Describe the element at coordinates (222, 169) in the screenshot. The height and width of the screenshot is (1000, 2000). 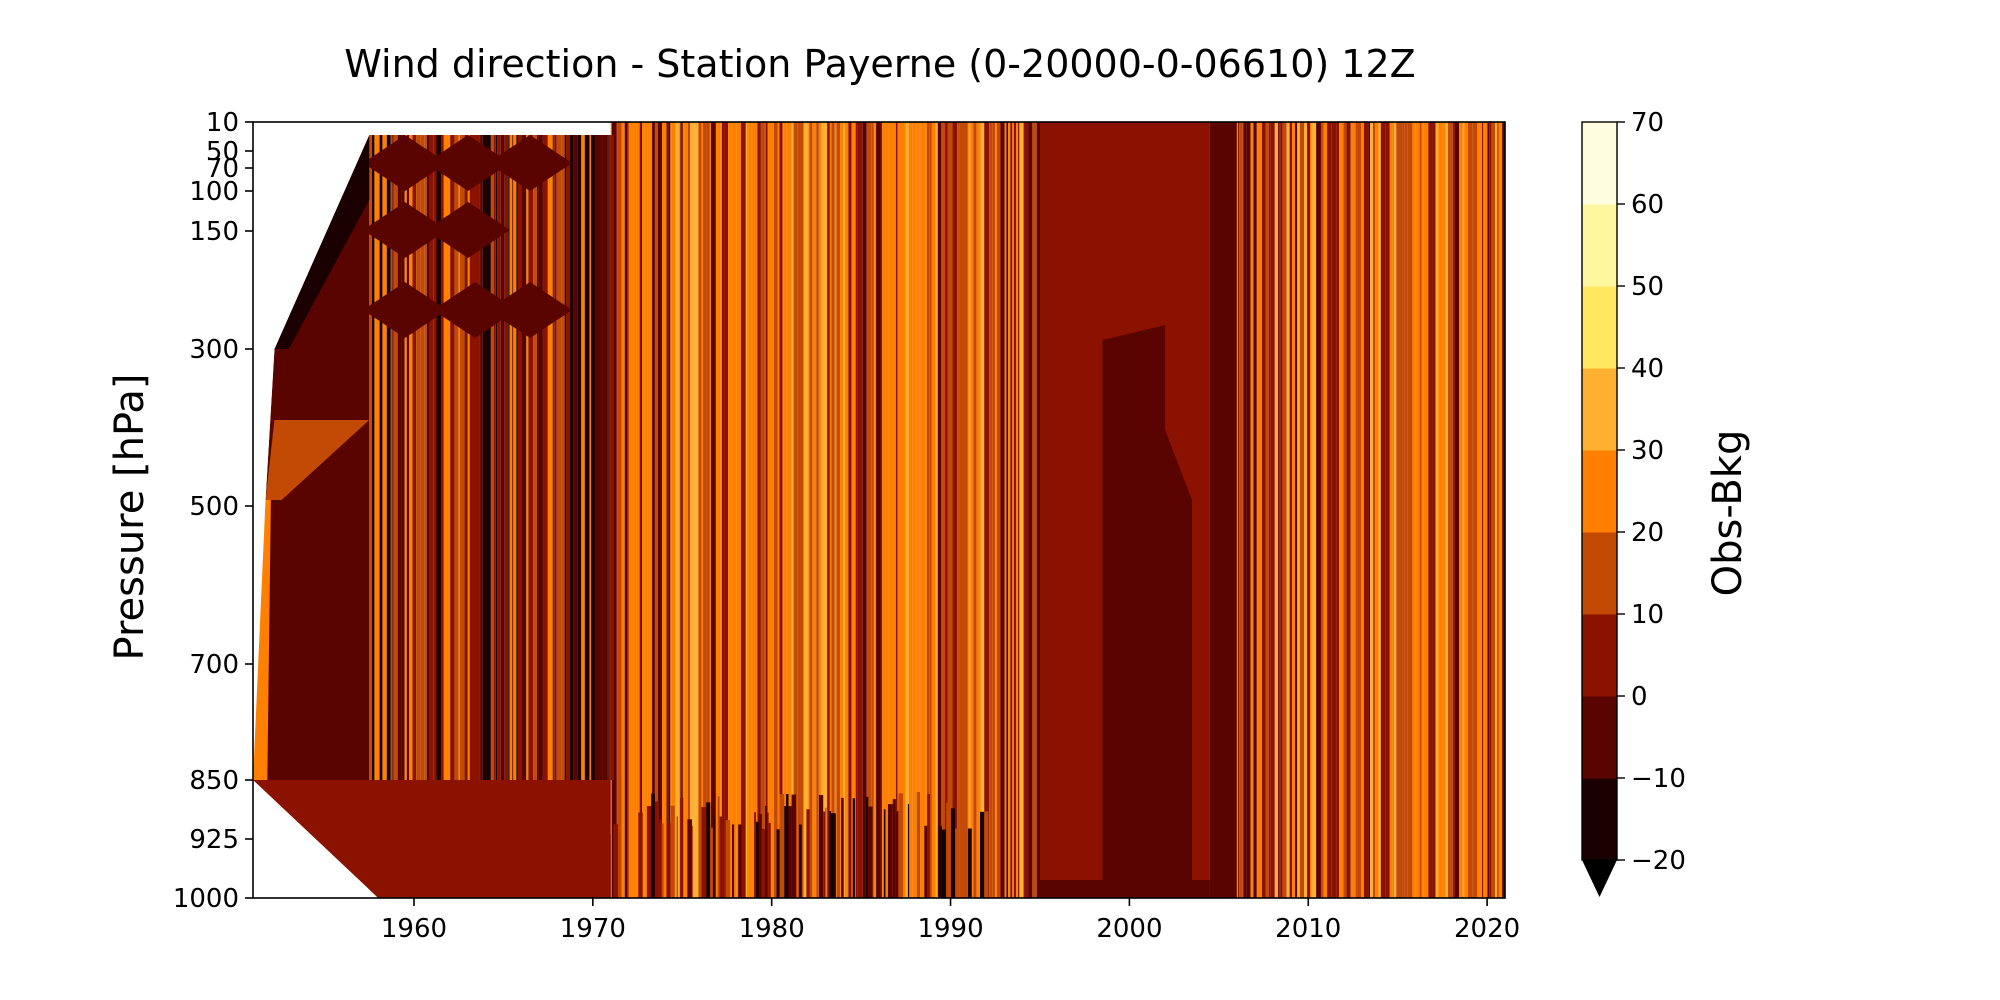
I see `y-tick-label: 70` at that location.